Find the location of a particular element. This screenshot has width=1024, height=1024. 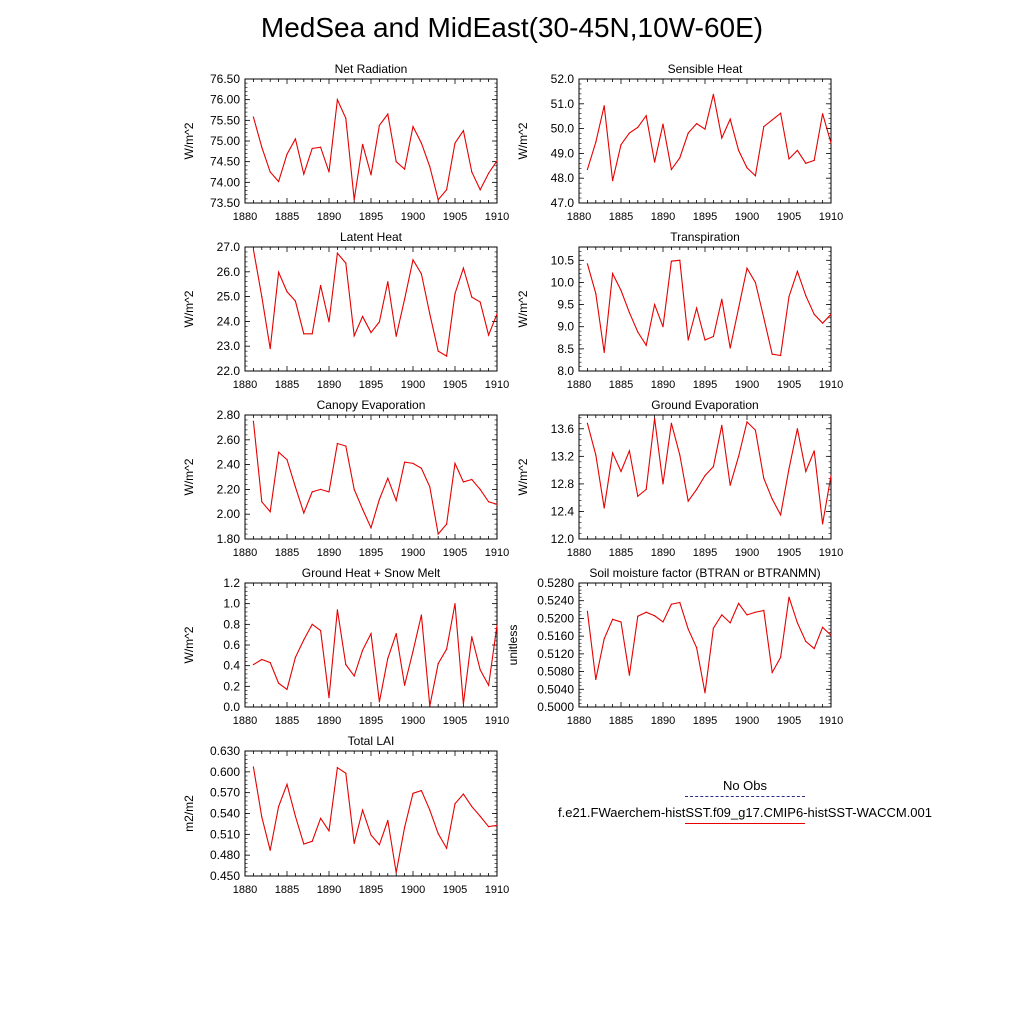

y-tick-label: 0.5080 is located at coordinates (555, 672).